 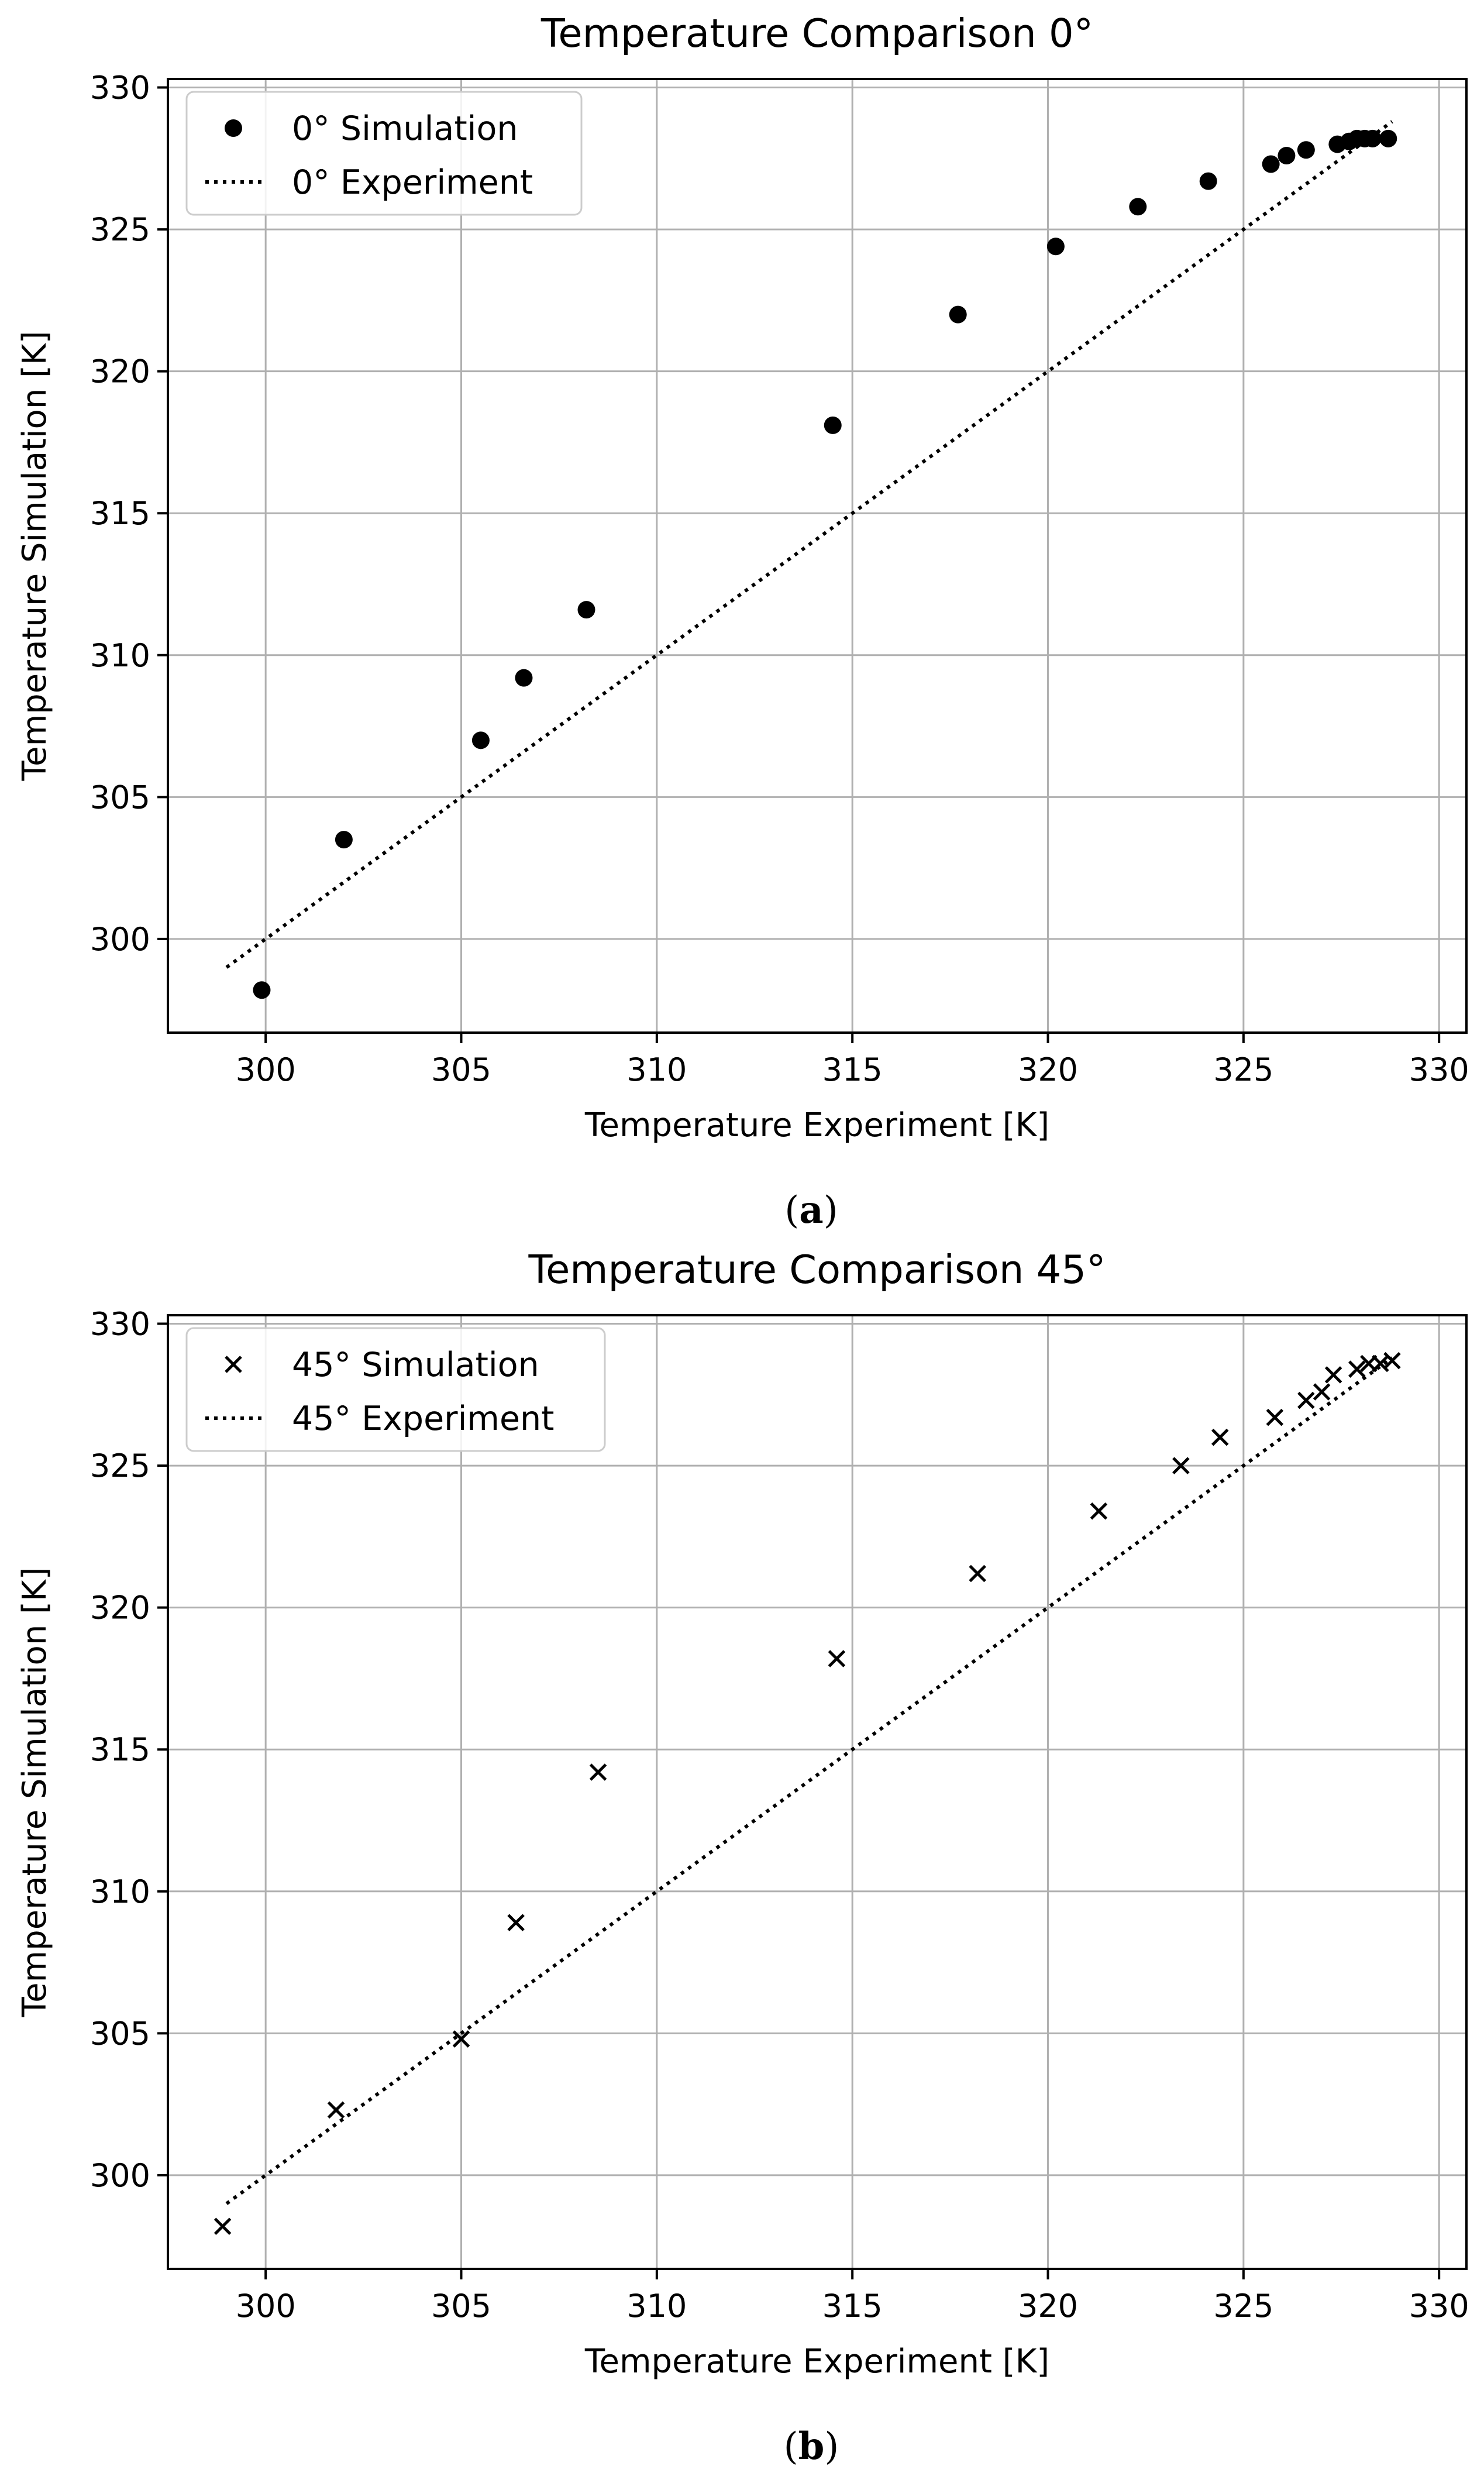 What do you see at coordinates (817, 1269) in the screenshot?
I see `chart-title: Temperature Comparison 45°` at bounding box center [817, 1269].